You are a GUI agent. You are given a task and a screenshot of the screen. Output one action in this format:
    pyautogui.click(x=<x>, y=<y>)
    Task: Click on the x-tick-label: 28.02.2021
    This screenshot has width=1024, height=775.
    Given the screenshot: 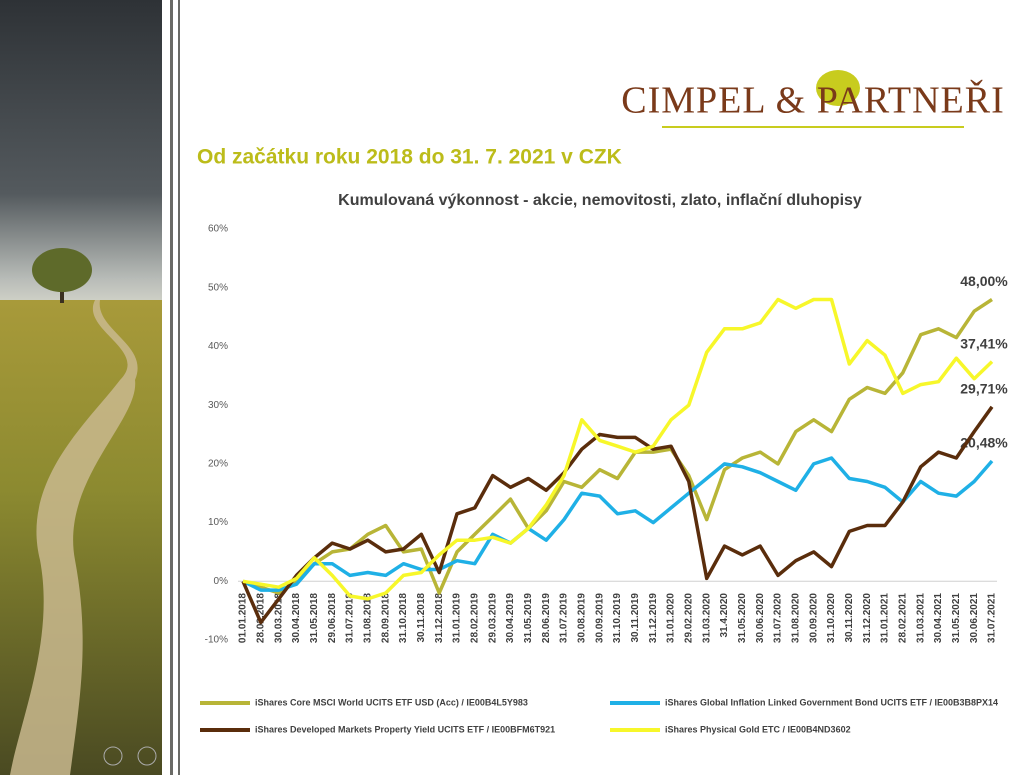 What is the action you would take?
    pyautogui.click(x=902, y=618)
    